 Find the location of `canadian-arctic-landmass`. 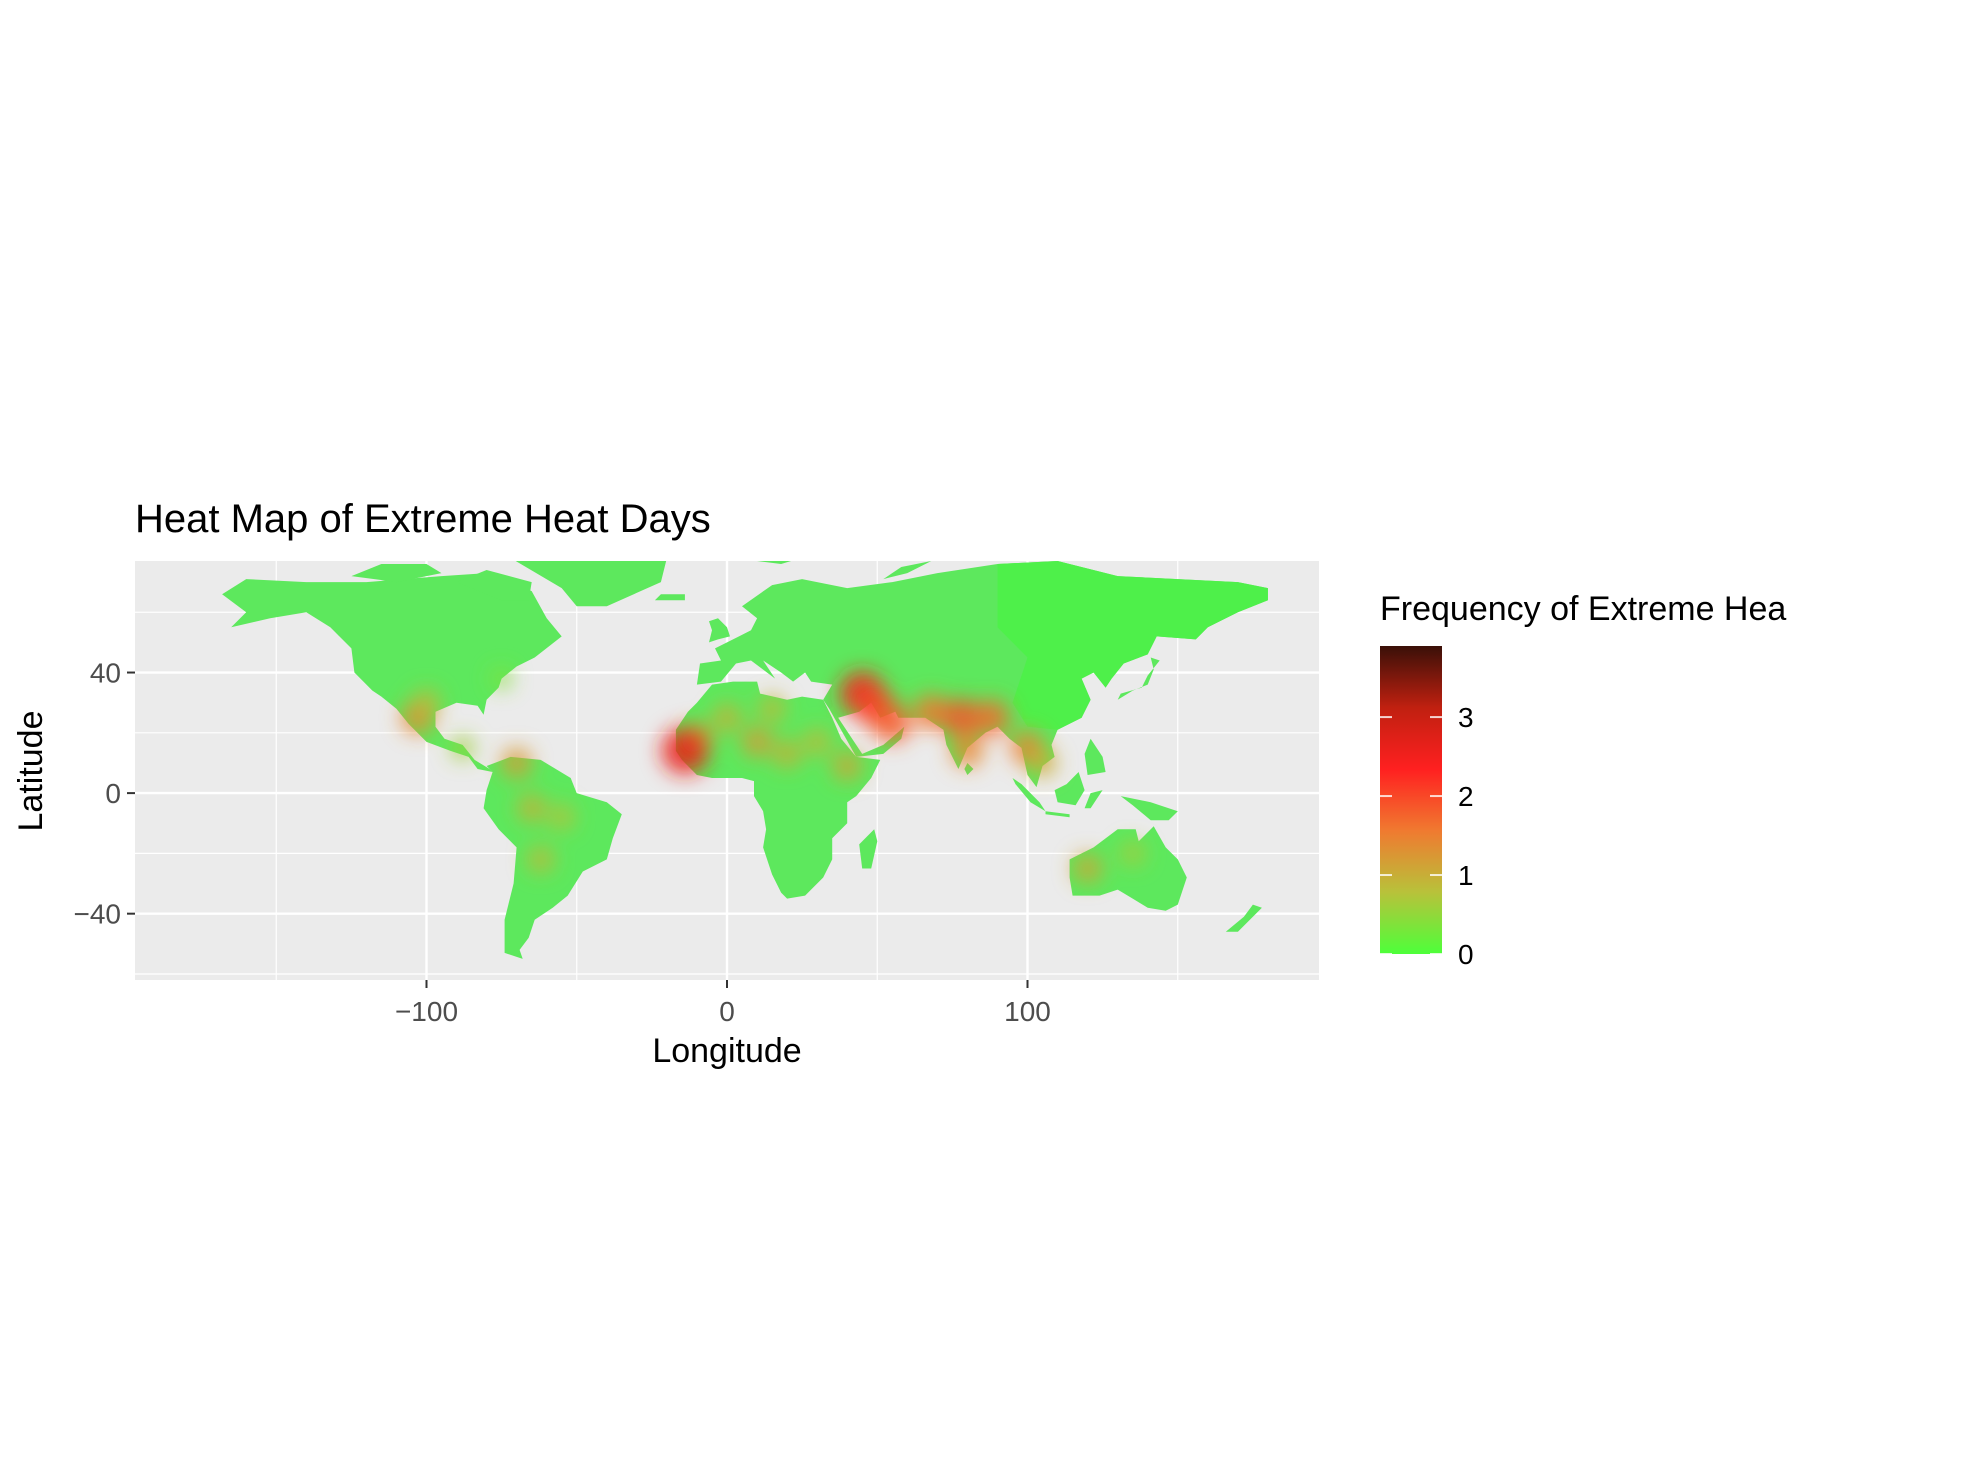

canadian-arctic-landmass is located at coordinates (396, 573).